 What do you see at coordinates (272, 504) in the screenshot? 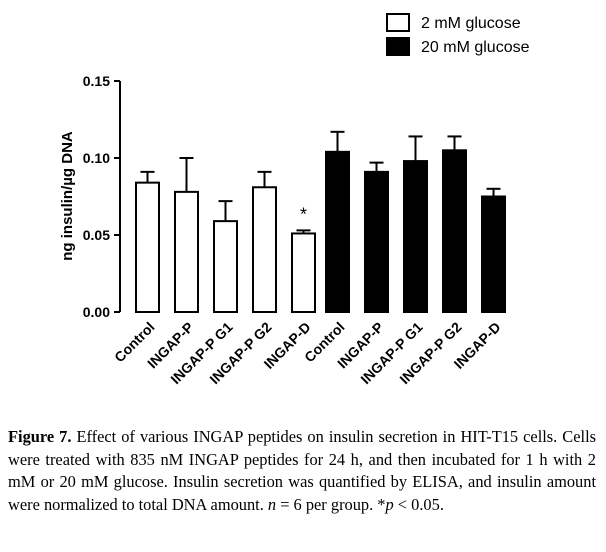
I see `caption-n-variable: n` at bounding box center [272, 504].